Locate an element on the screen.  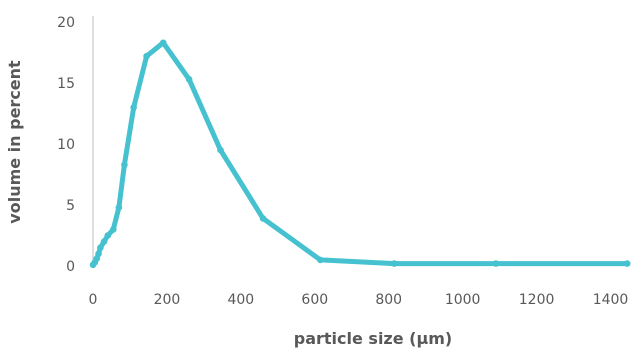
x-tick-labels: 0 200 400 600 800 1000 1200 1400 is located at coordinates (359, 300).